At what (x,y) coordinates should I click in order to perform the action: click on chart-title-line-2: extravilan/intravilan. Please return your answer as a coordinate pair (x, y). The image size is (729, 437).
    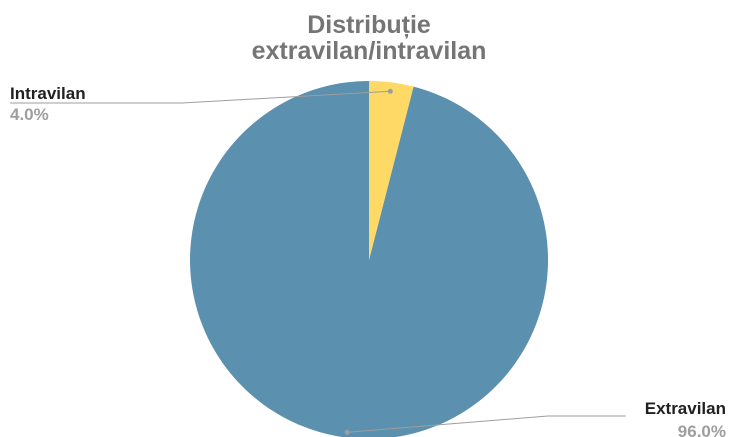
    Looking at the image, I should click on (369, 51).